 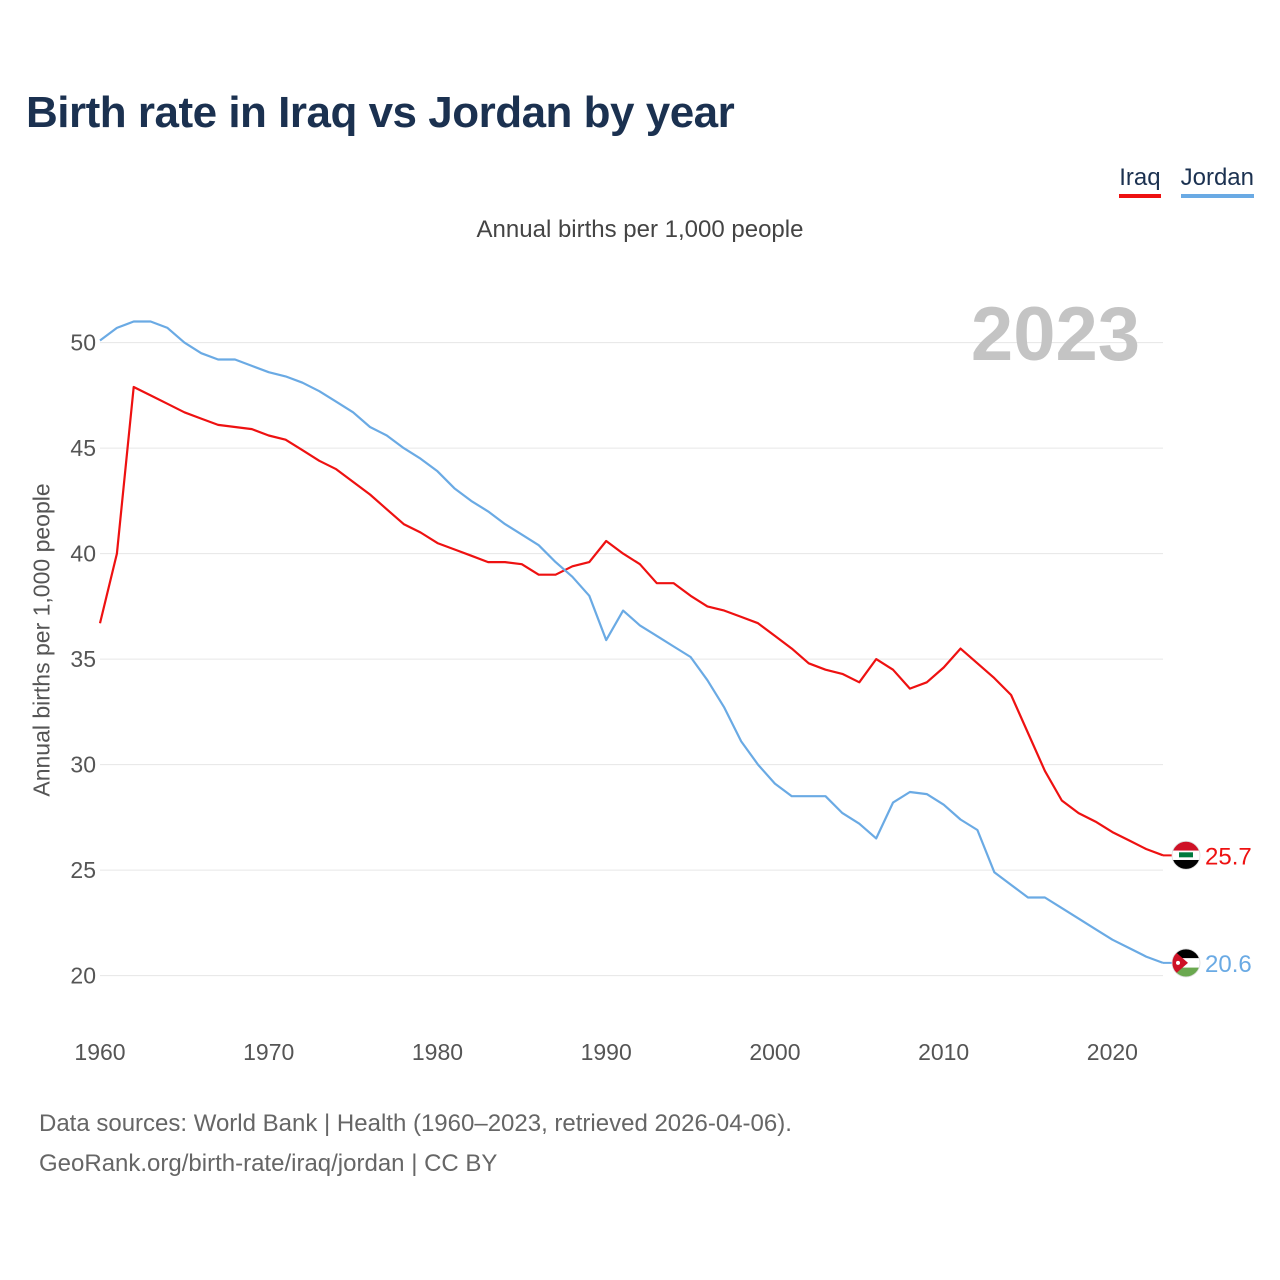 What do you see at coordinates (83, 343) in the screenshot?
I see `y-tick-label: 50` at bounding box center [83, 343].